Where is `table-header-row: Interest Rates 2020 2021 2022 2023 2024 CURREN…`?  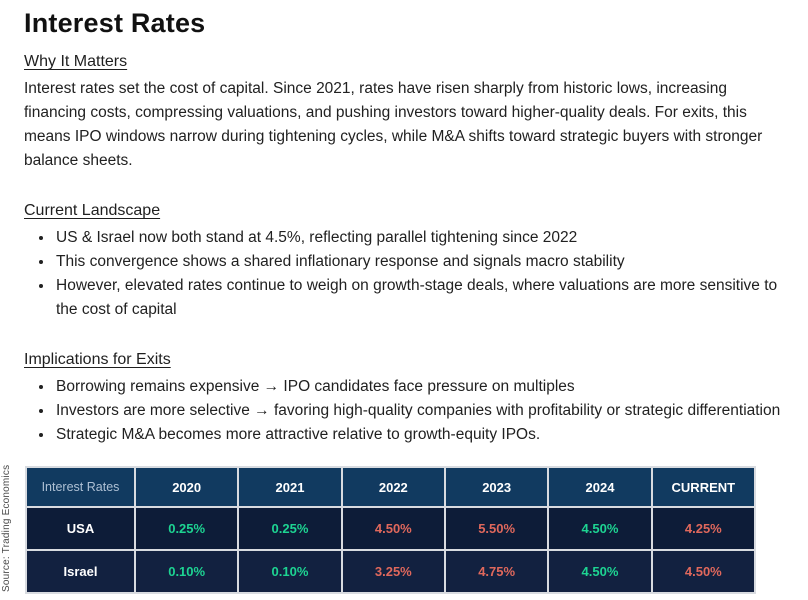 table-header-row: Interest Rates 2020 2021 2022 2023 2024 CURREN… is located at coordinates (391, 487).